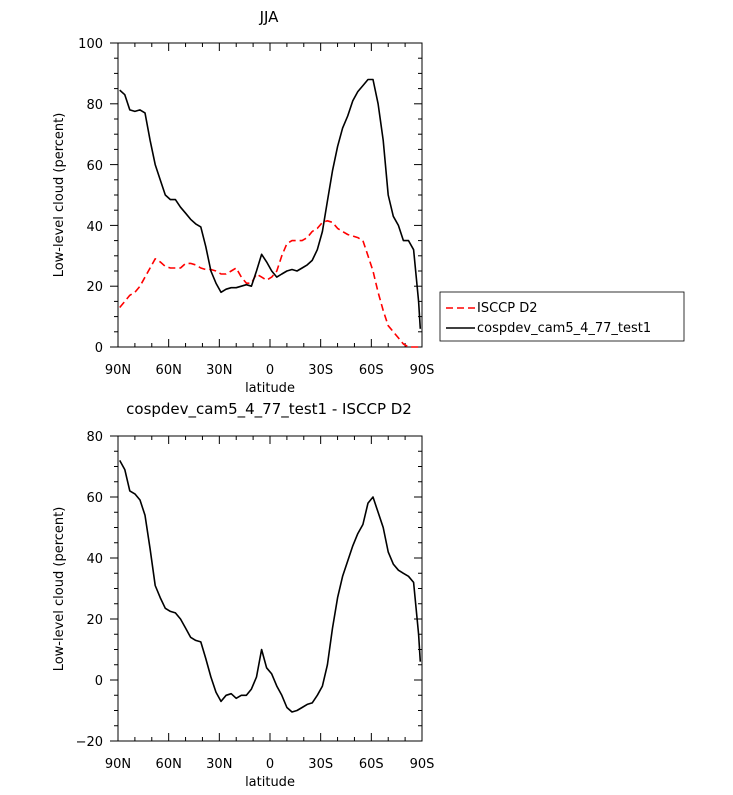 This screenshot has height=795, width=733. I want to click on panel-top-ytick-label: 100, so click(90, 44).